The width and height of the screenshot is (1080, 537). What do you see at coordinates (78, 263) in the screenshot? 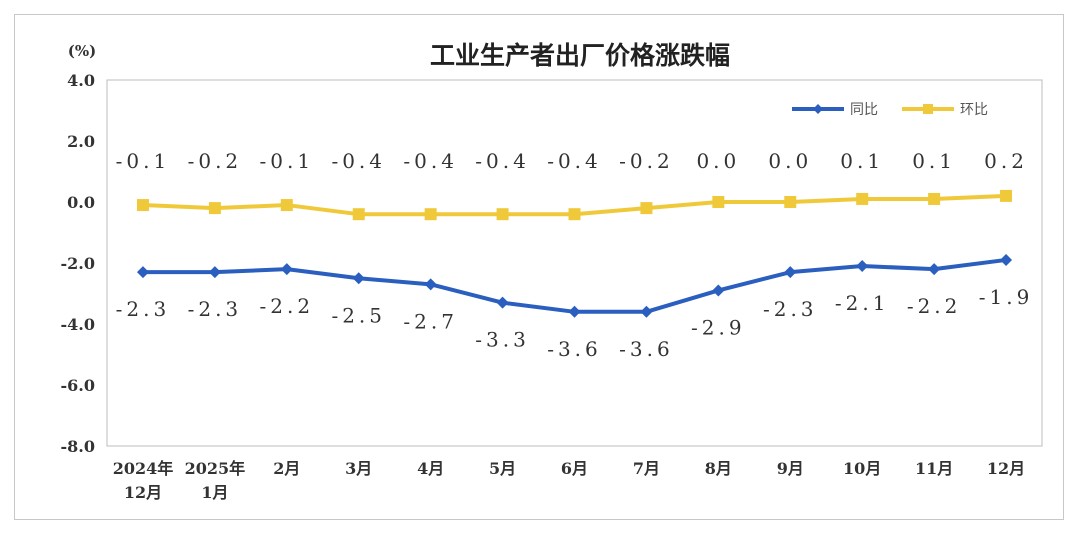
I see `y-tick-label: -2.0` at bounding box center [78, 263].